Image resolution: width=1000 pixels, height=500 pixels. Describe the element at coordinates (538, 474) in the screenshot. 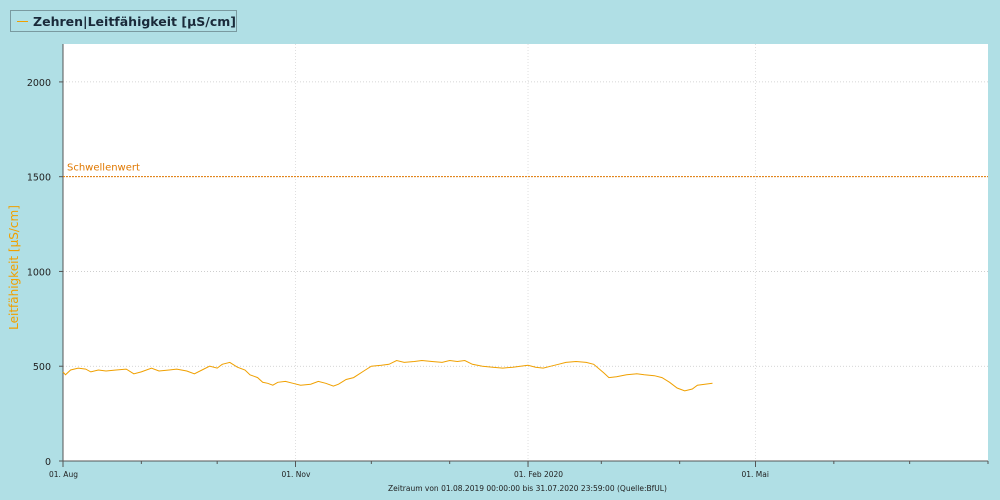

I see `x-tick-label: 01. Feb 2020` at that location.